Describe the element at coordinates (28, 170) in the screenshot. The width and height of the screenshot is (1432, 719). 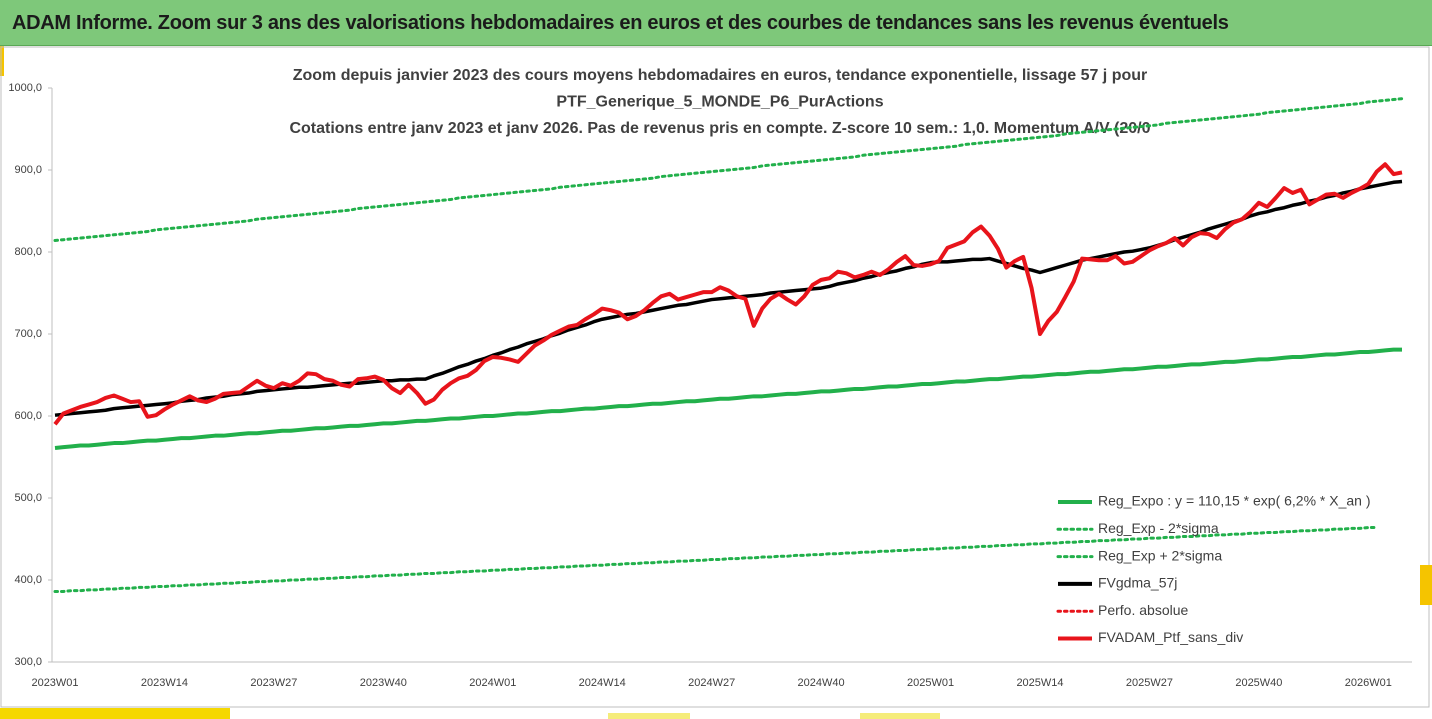
I see `y-tick-label: 900,0` at that location.